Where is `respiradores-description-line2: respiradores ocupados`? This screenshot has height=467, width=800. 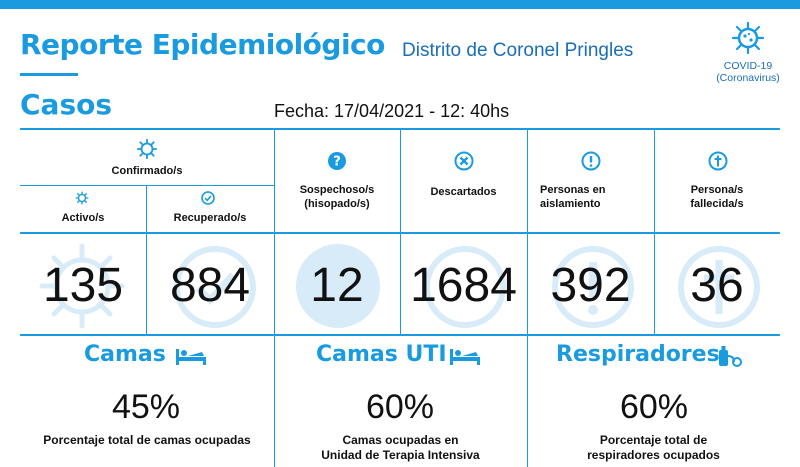 respiradores-description-line2: respiradores ocupados is located at coordinates (653, 455).